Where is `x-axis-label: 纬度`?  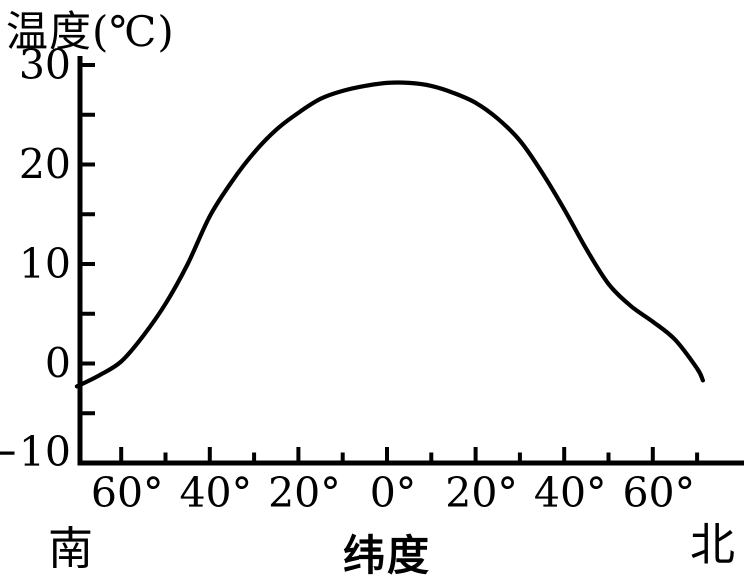
x-axis-label: 纬度 is located at coordinates (386, 553).